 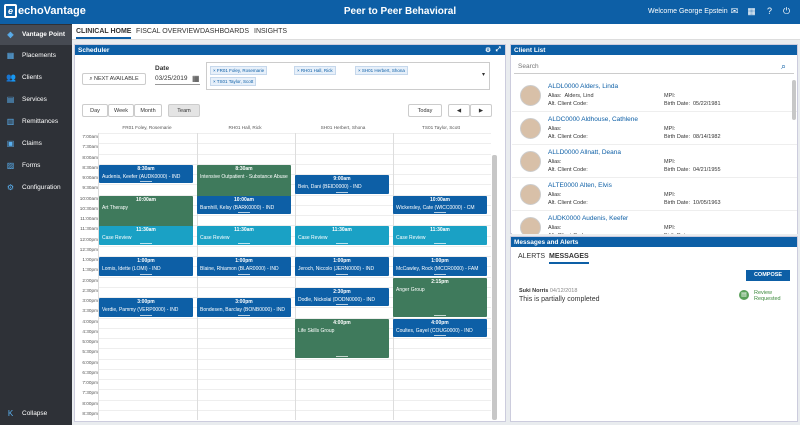 What do you see at coordinates (36, 78) in the screenshot?
I see `sidebar-item-clients: 👥 Clients` at bounding box center [36, 78].